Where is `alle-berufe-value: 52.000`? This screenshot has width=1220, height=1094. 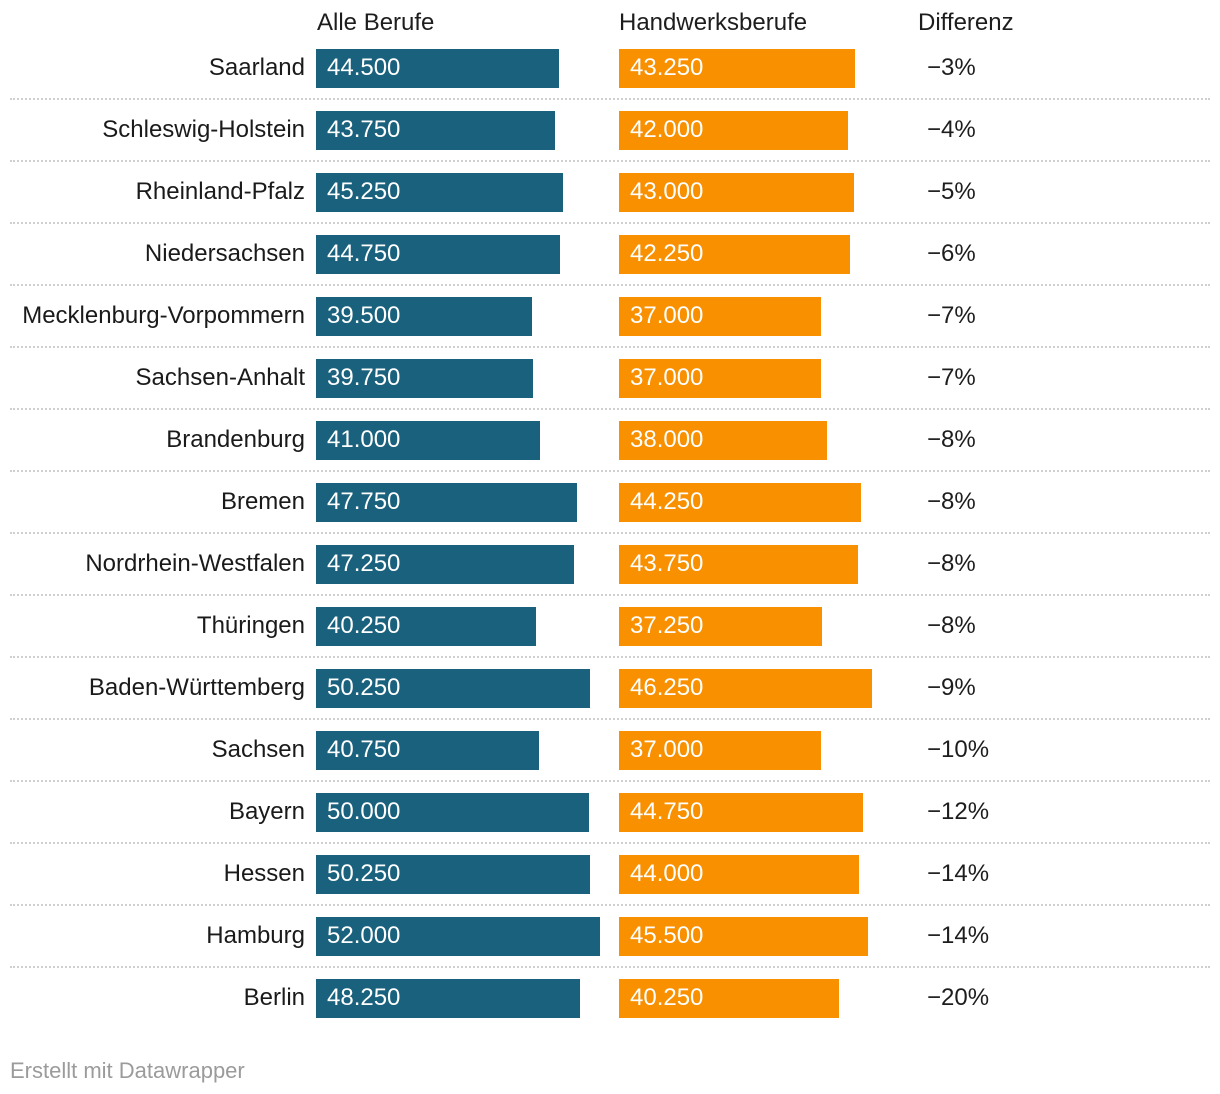 alle-berufe-value: 52.000 is located at coordinates (364, 935).